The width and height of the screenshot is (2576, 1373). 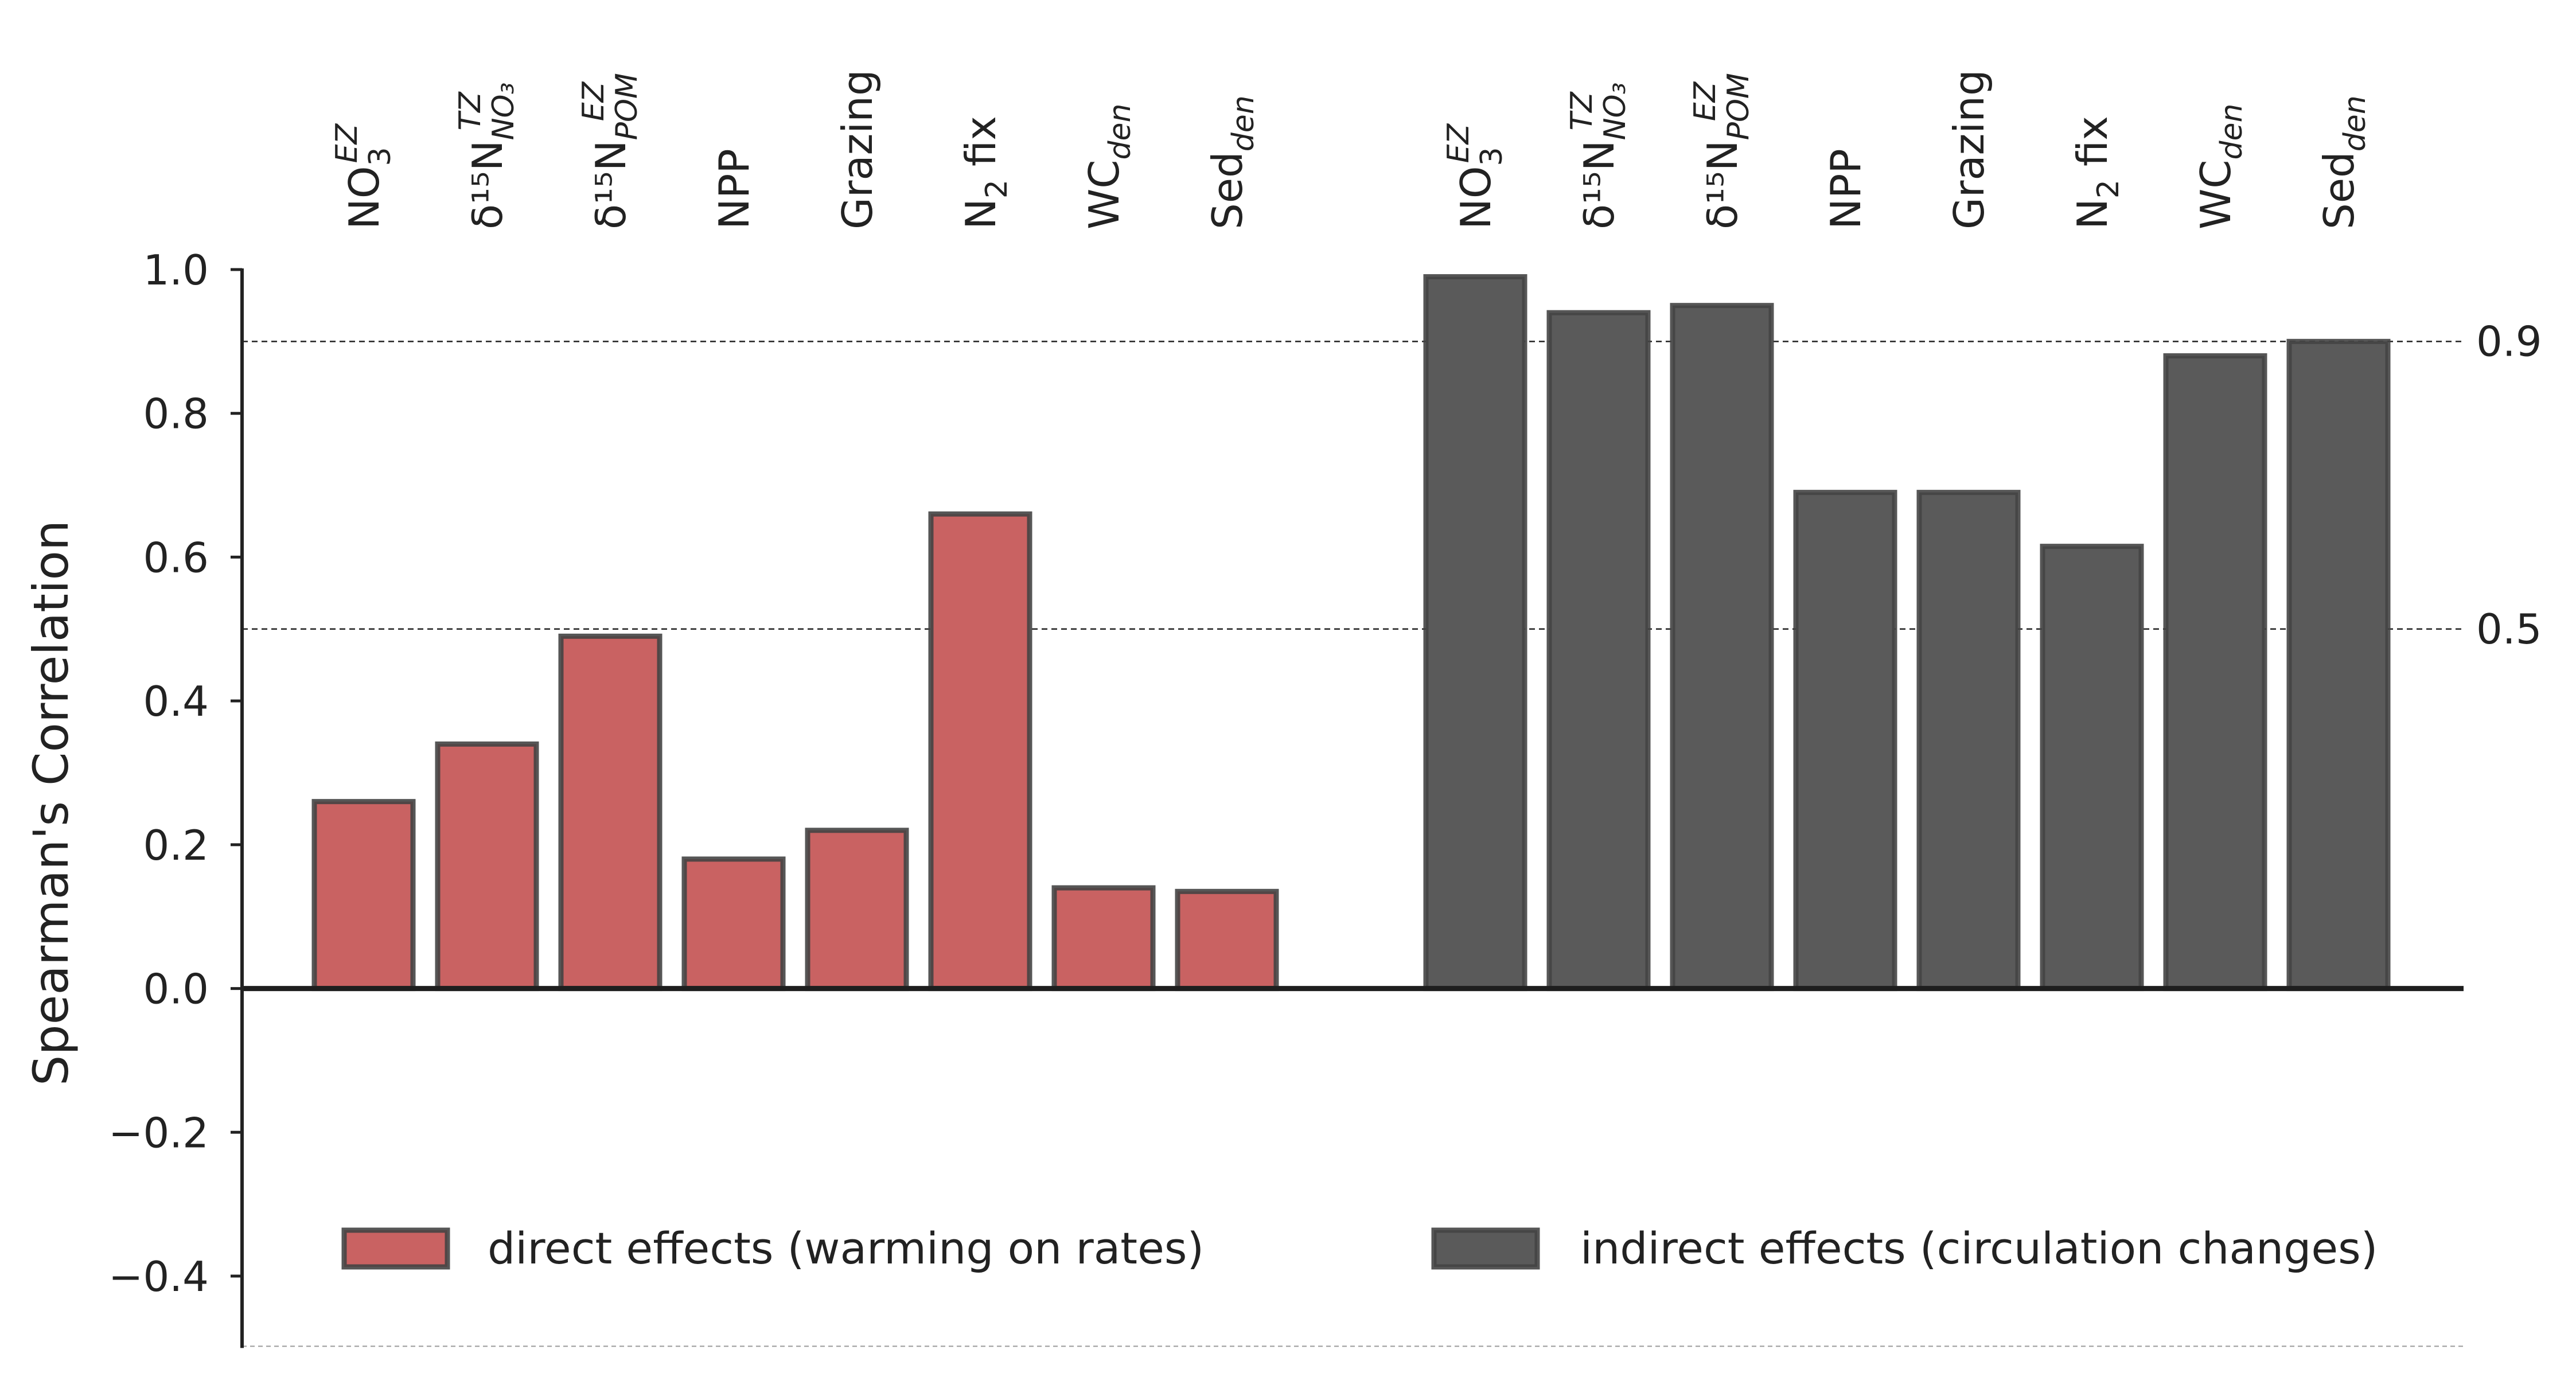 I want to click on y-tick-label: 1.0, so click(x=176, y=270).